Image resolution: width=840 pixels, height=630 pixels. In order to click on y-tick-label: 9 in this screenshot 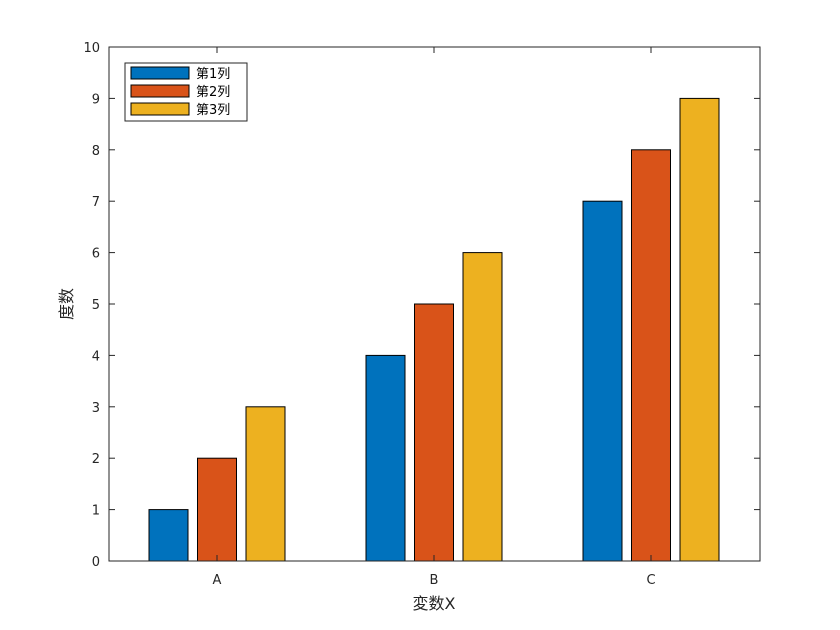, I will do `click(96, 99)`.